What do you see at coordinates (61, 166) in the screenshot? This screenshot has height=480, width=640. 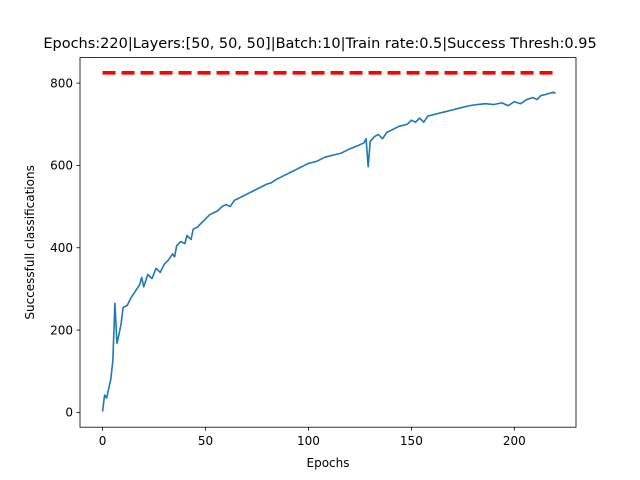 I see `y-tick-label: 600` at bounding box center [61, 166].